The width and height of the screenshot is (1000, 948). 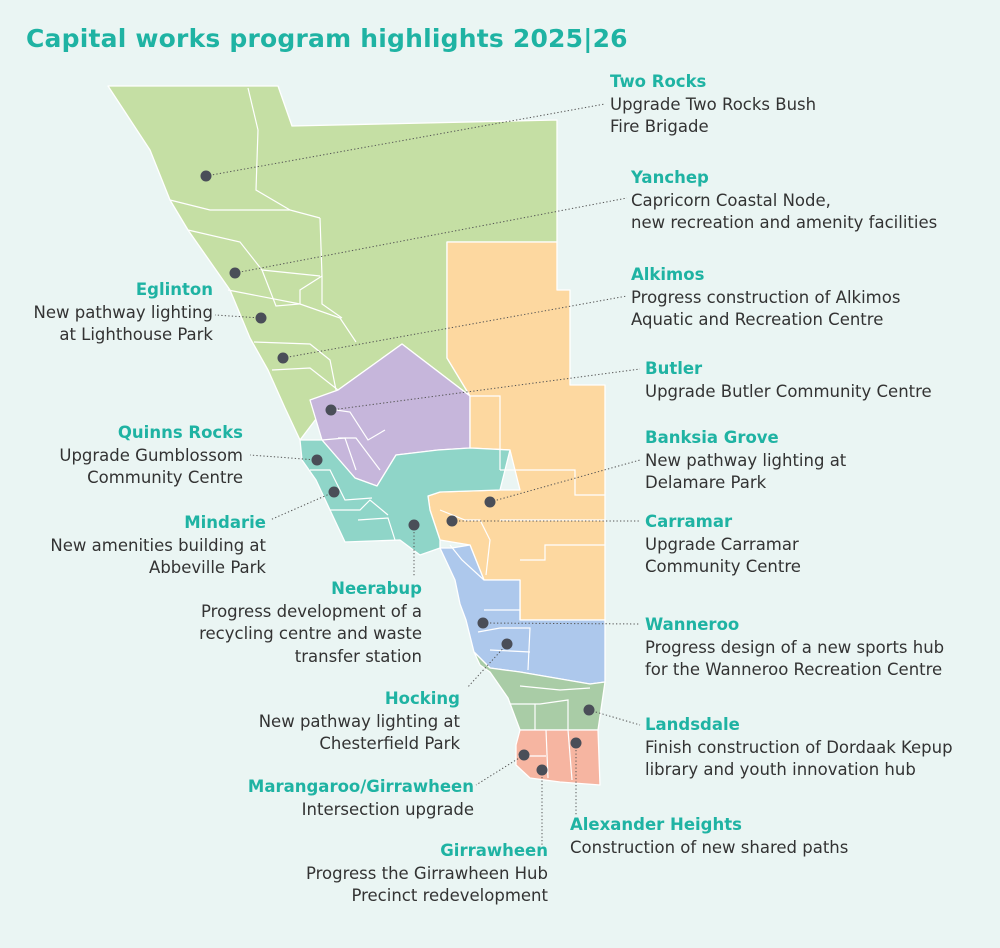 What do you see at coordinates (692, 724) in the screenshot?
I see `label-name: Landsdale` at bounding box center [692, 724].